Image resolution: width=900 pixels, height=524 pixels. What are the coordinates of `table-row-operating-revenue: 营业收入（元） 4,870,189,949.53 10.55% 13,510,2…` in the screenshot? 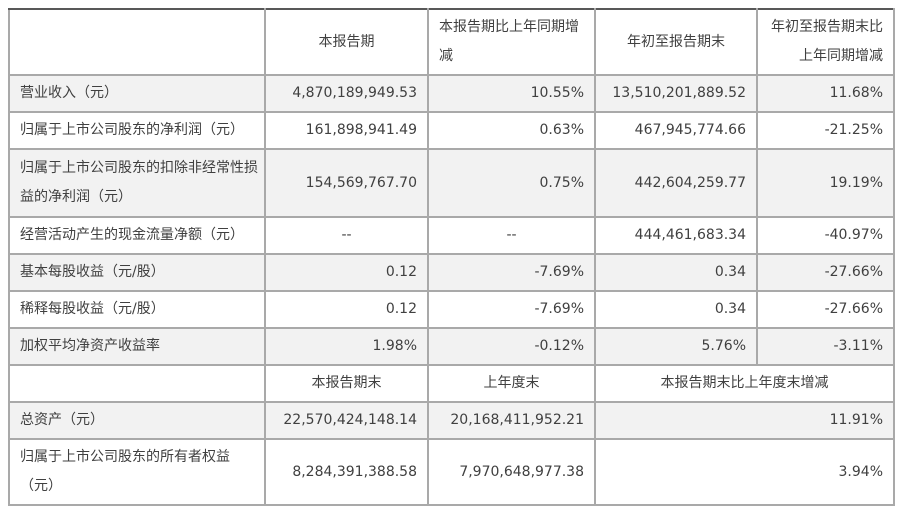 It's located at (451, 93).